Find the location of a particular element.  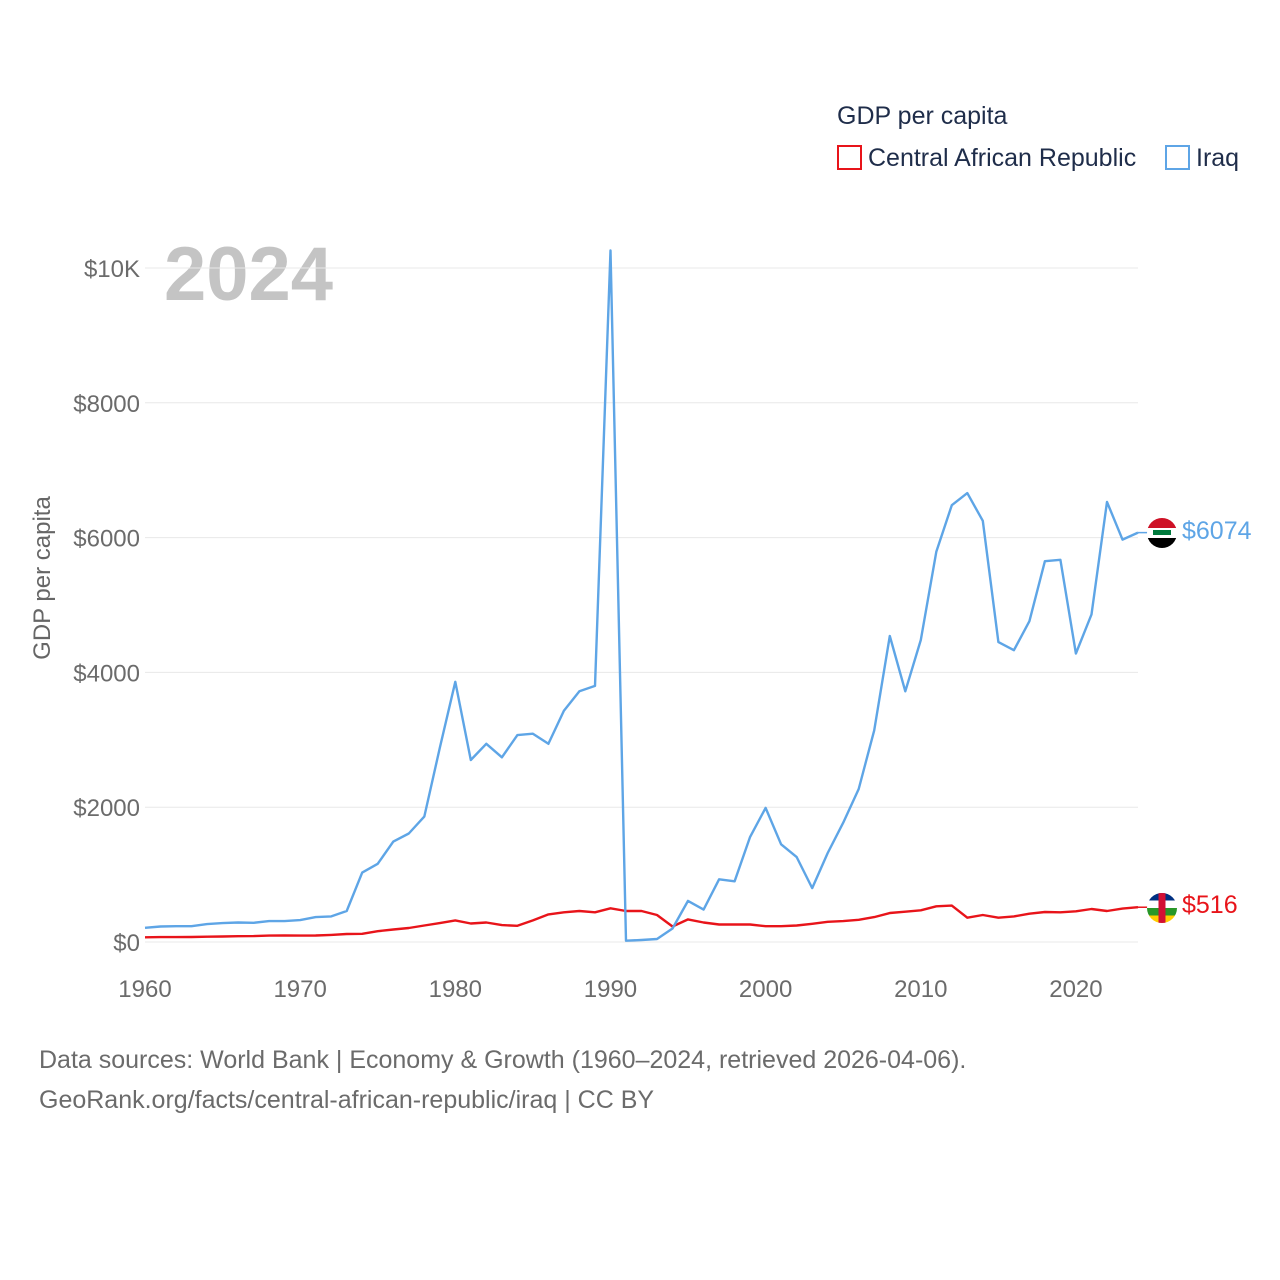

x-tick-label: 2010 is located at coordinates (920, 989).